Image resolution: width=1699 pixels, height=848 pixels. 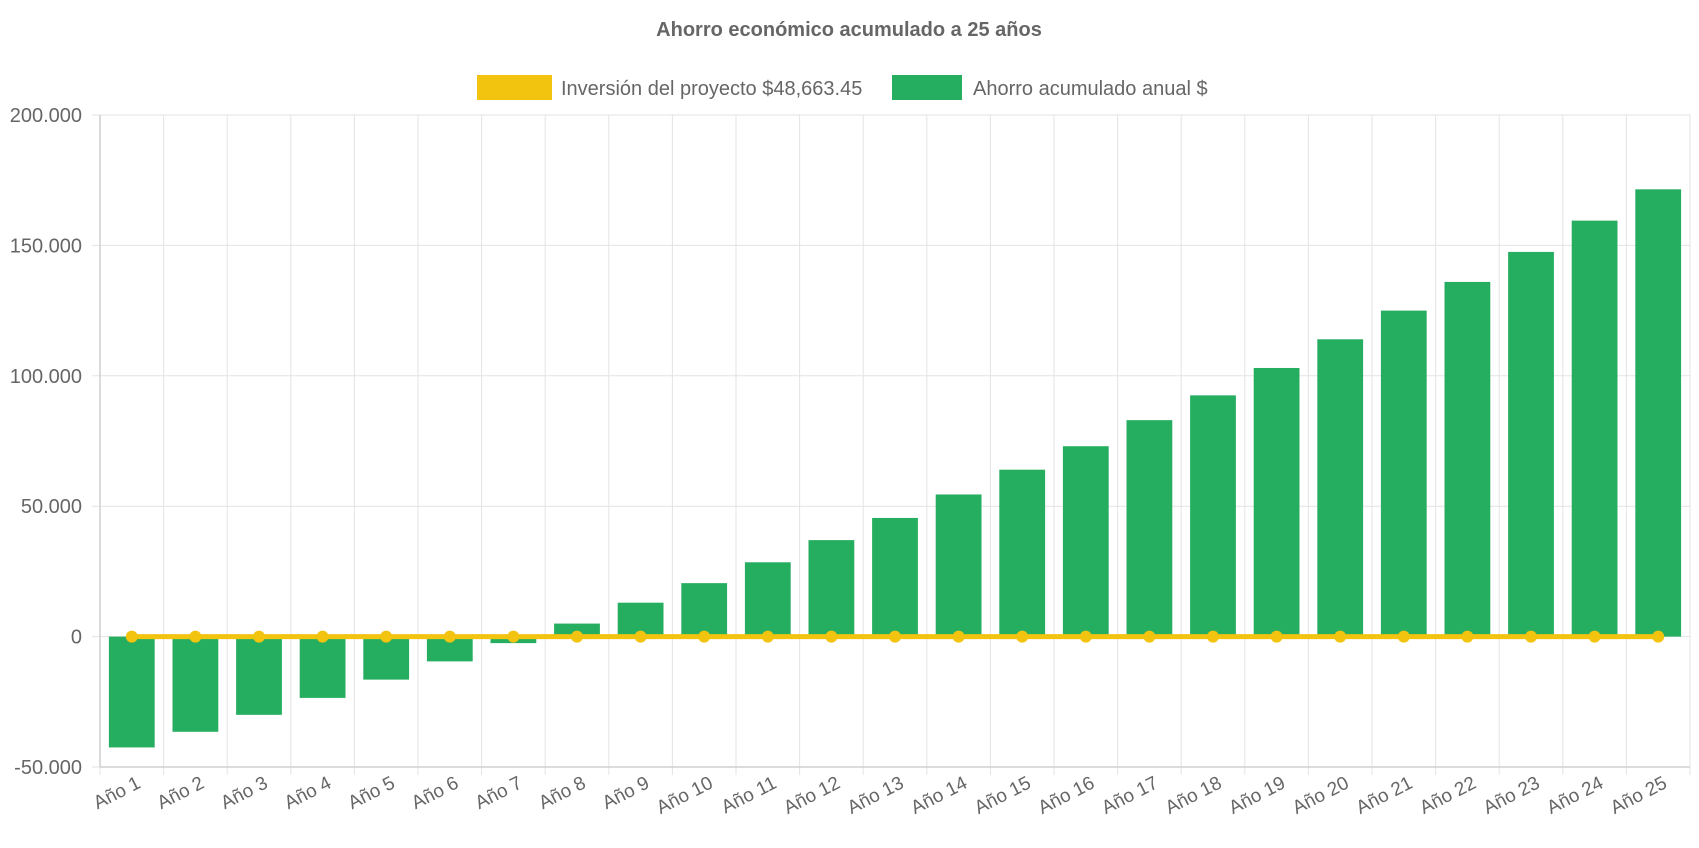 What do you see at coordinates (46, 246) in the screenshot?
I see `y-tick-label: 150.000` at bounding box center [46, 246].